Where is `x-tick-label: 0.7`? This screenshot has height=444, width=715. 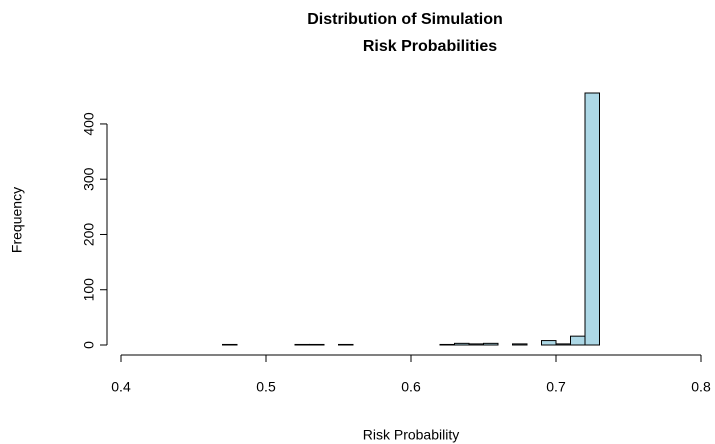
x-tick-label: 0.7 is located at coordinates (556, 387).